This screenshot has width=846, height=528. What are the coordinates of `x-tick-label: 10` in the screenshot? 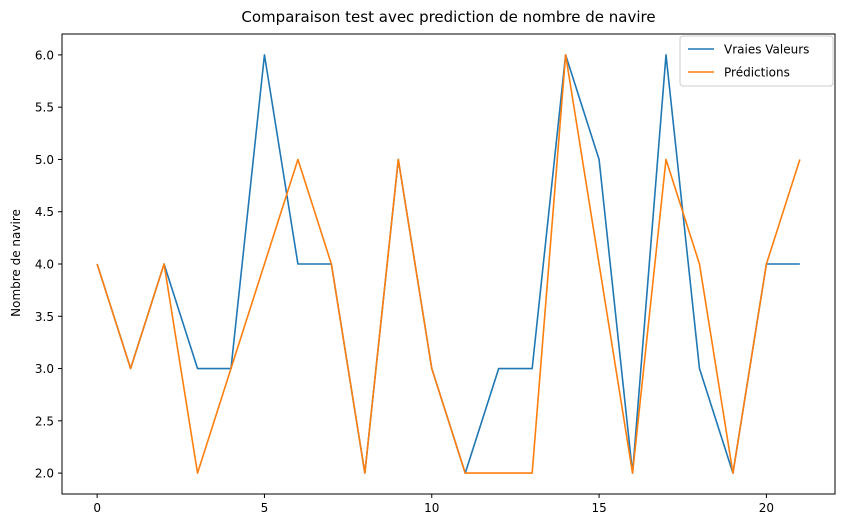 It's located at (431, 508).